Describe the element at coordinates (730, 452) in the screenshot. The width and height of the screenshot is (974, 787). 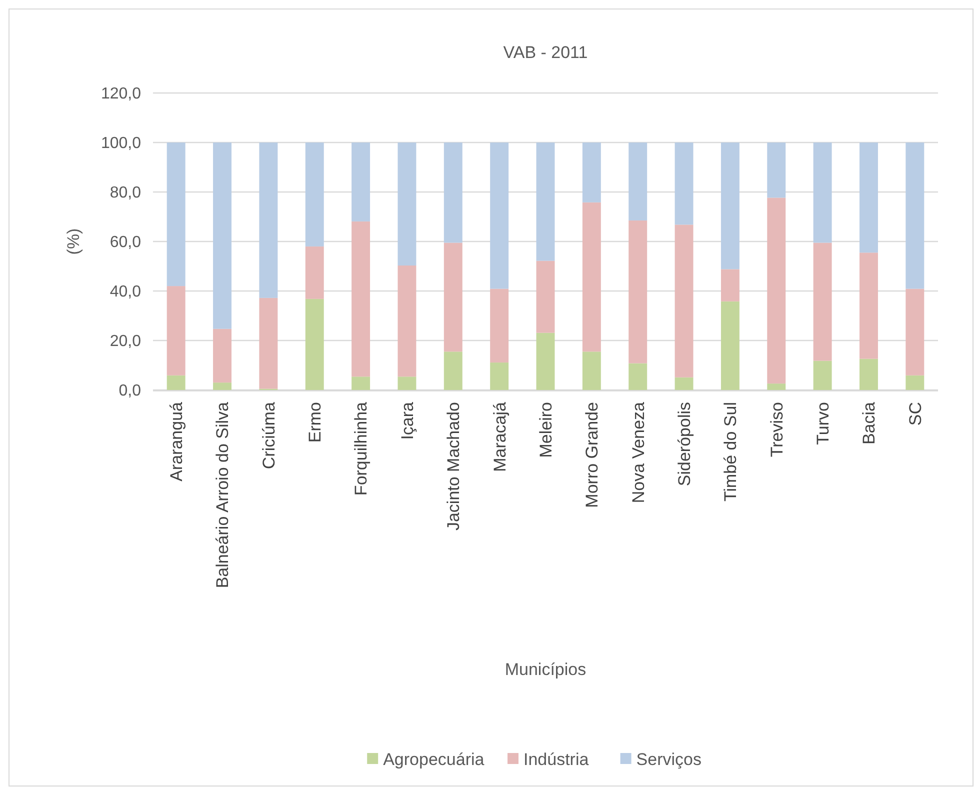
I see `x-tick-label: Timbé do Sul` at that location.